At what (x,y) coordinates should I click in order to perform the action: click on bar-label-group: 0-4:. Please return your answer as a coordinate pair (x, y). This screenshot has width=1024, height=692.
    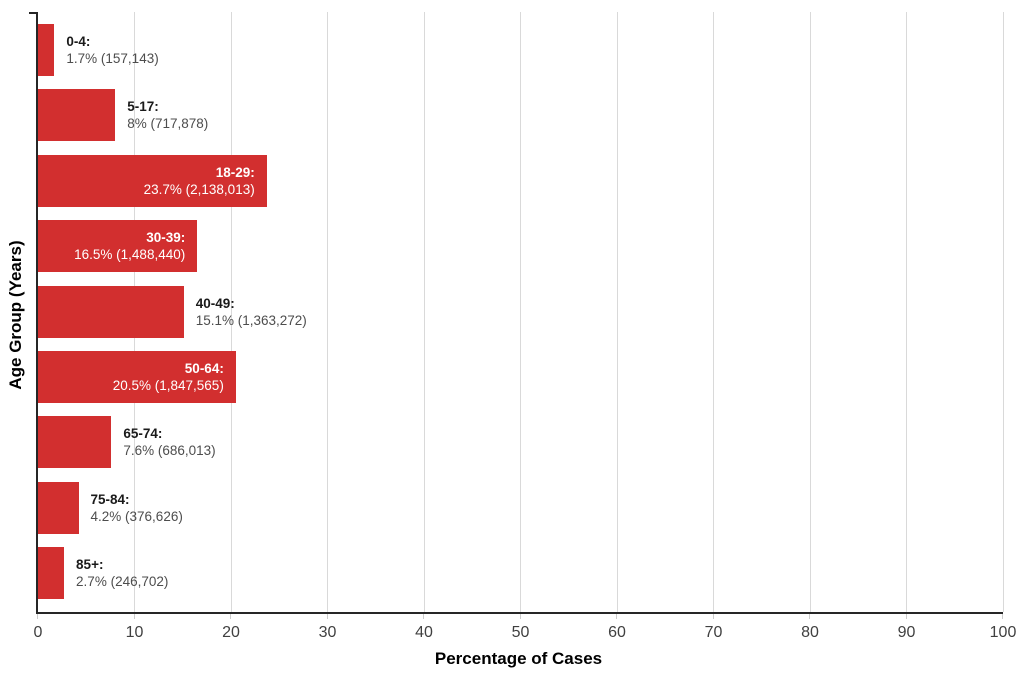
    Looking at the image, I should click on (78, 41).